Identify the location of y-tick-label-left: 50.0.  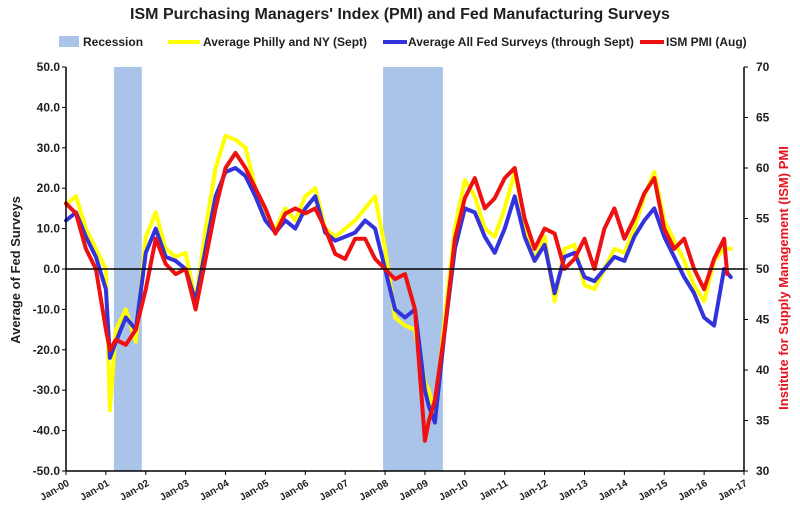
(49, 67).